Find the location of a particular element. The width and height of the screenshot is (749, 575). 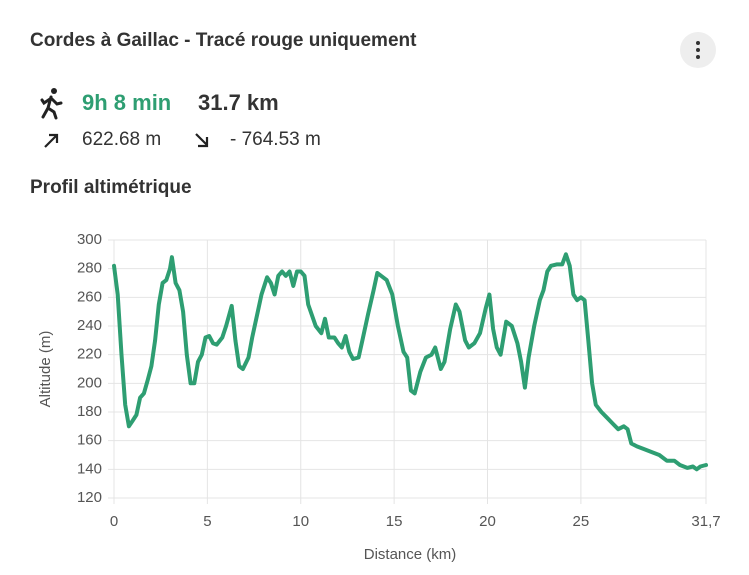

x-tick-label: 10 is located at coordinates (300, 521).